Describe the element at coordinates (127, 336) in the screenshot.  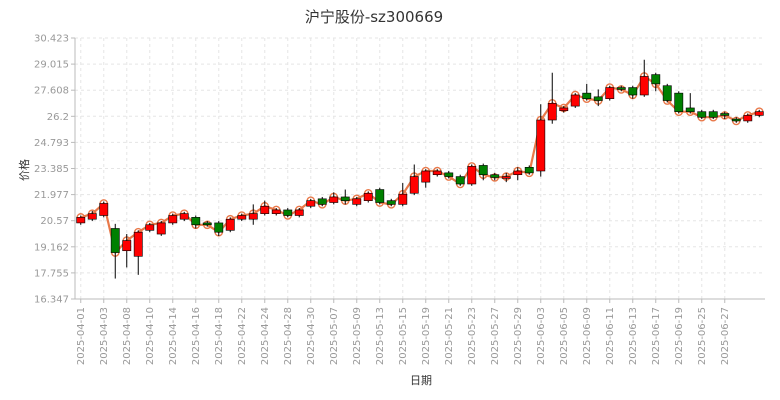
I see `x-tick-label: 2025-04-08` at that location.